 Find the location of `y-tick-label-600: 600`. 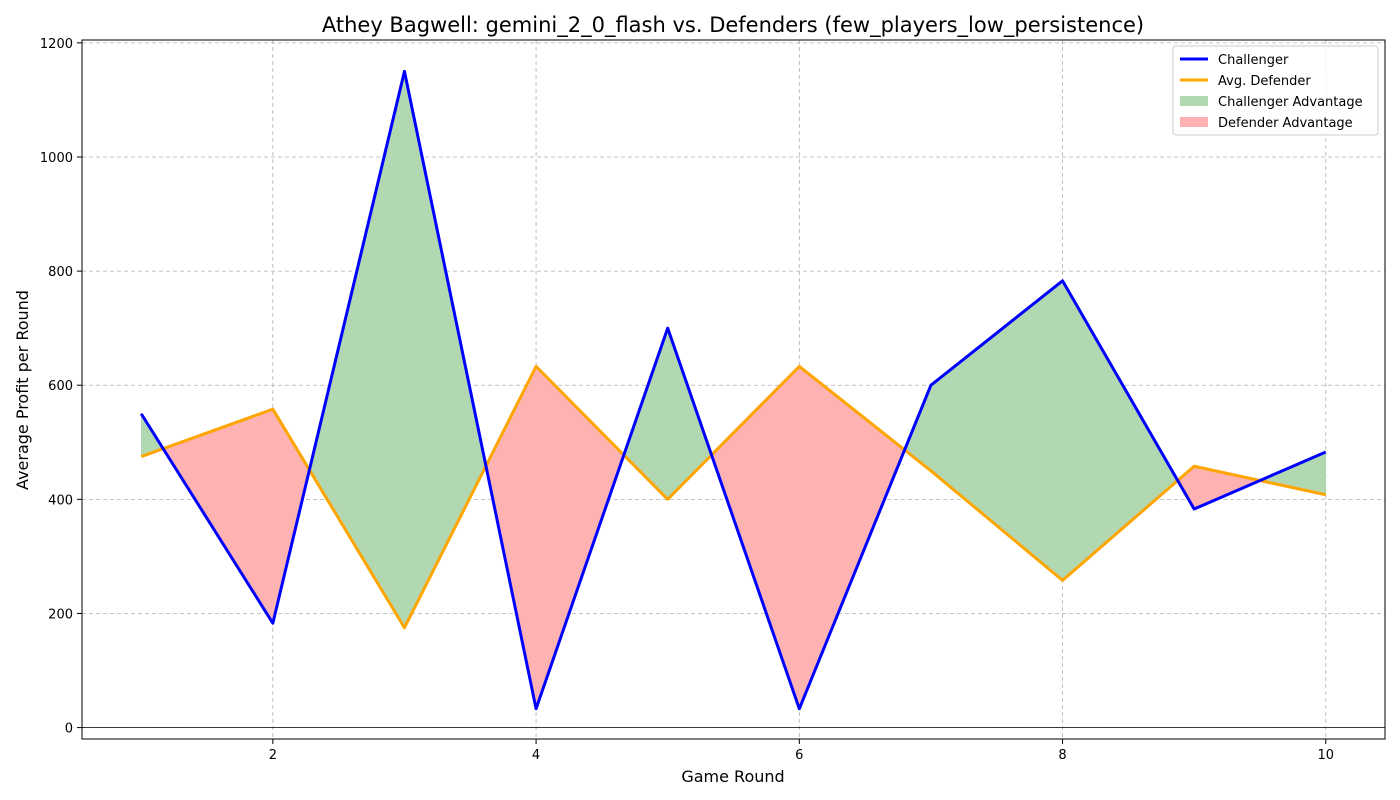

y-tick-label-600: 600 is located at coordinates (60, 386).